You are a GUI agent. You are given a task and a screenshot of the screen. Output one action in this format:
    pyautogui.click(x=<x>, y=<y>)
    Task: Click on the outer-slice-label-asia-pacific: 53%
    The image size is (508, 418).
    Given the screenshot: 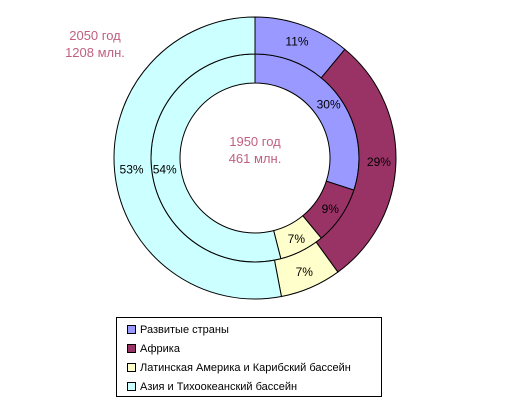 What is the action you would take?
    pyautogui.click(x=132, y=170)
    